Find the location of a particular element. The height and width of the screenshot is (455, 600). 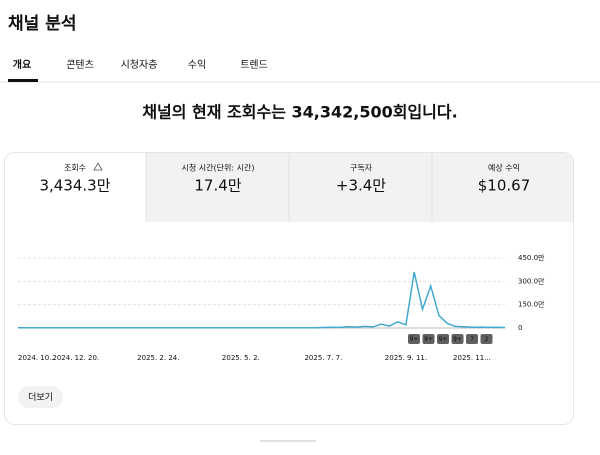

data-line is located at coordinates (262, 300).